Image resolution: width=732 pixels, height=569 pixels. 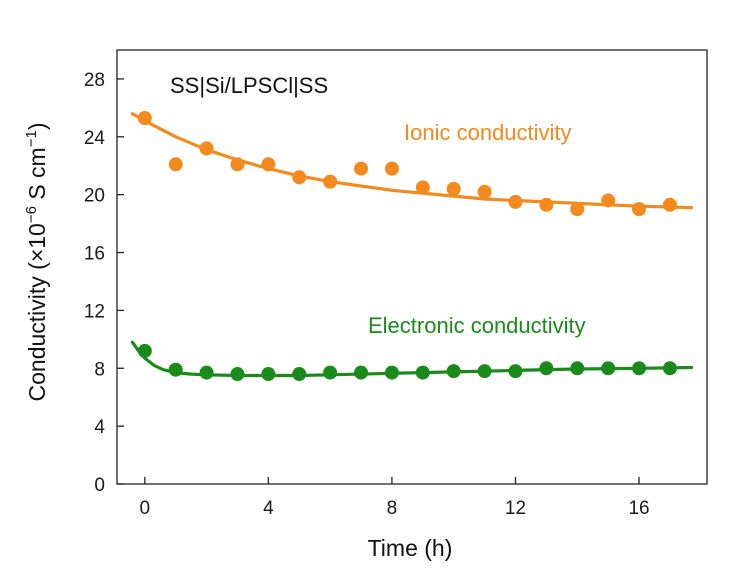 I want to click on electronic-fit-curve, so click(x=412, y=359).